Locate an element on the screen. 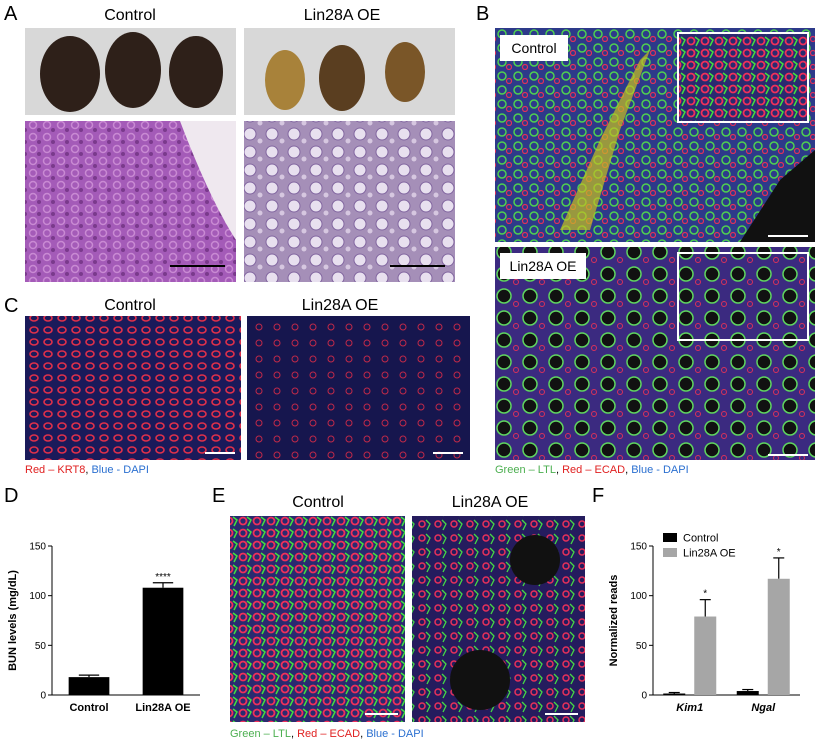 The image size is (825, 746). legend-label: Control is located at coordinates (700, 539).